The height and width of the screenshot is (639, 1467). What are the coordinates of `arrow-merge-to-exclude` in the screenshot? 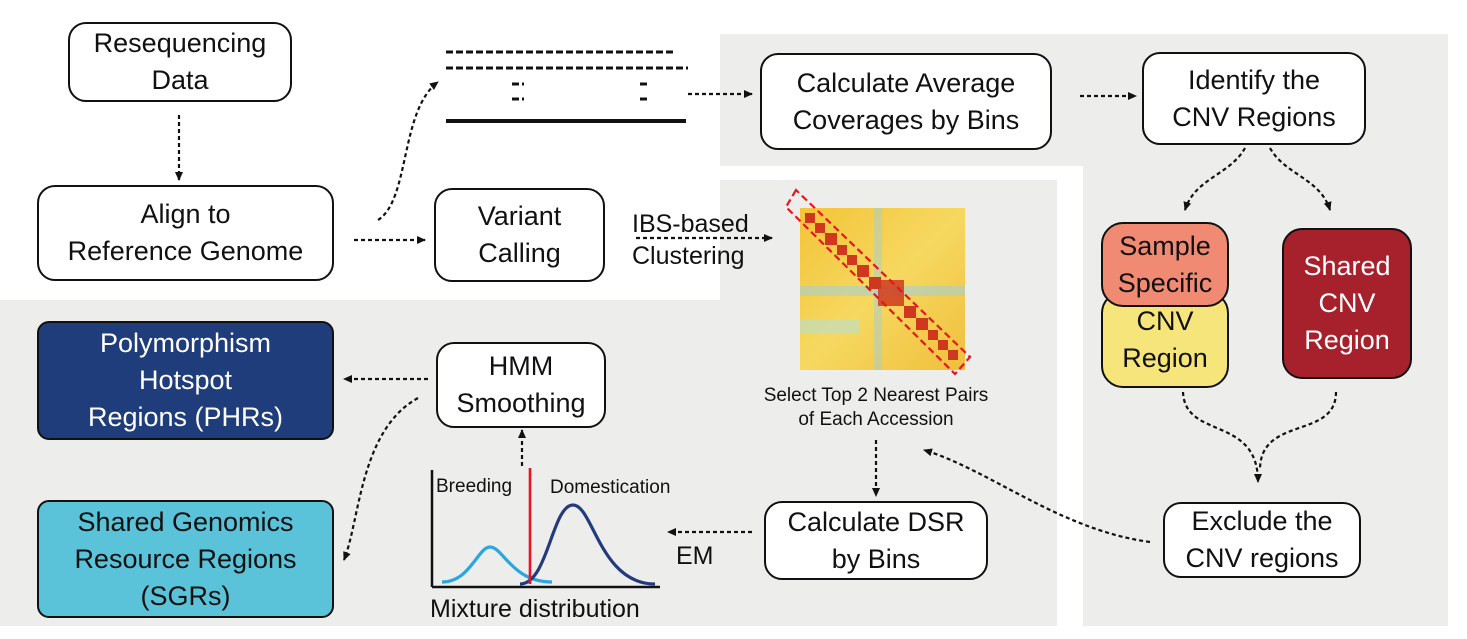 It's located at (1221, 437).